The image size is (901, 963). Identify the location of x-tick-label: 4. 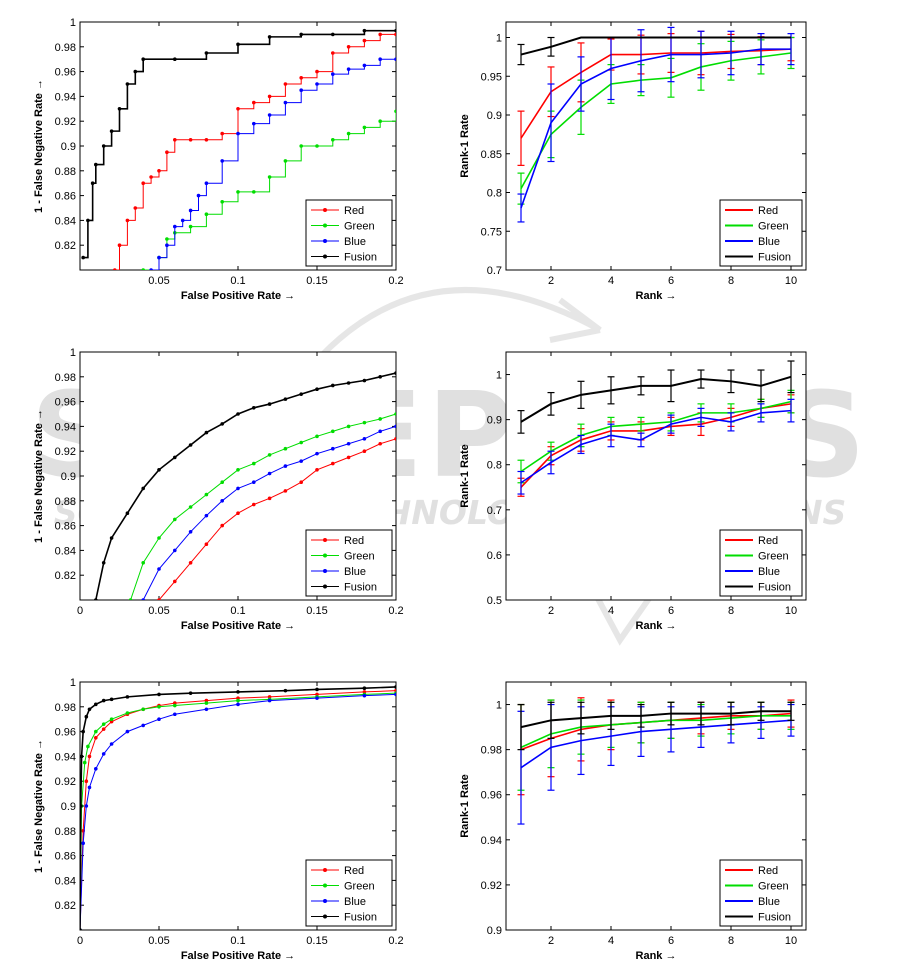
(611, 941).